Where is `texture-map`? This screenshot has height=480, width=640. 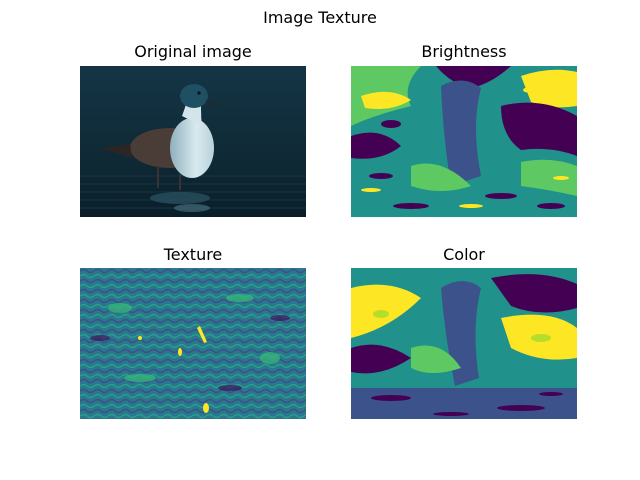 texture-map is located at coordinates (193, 343).